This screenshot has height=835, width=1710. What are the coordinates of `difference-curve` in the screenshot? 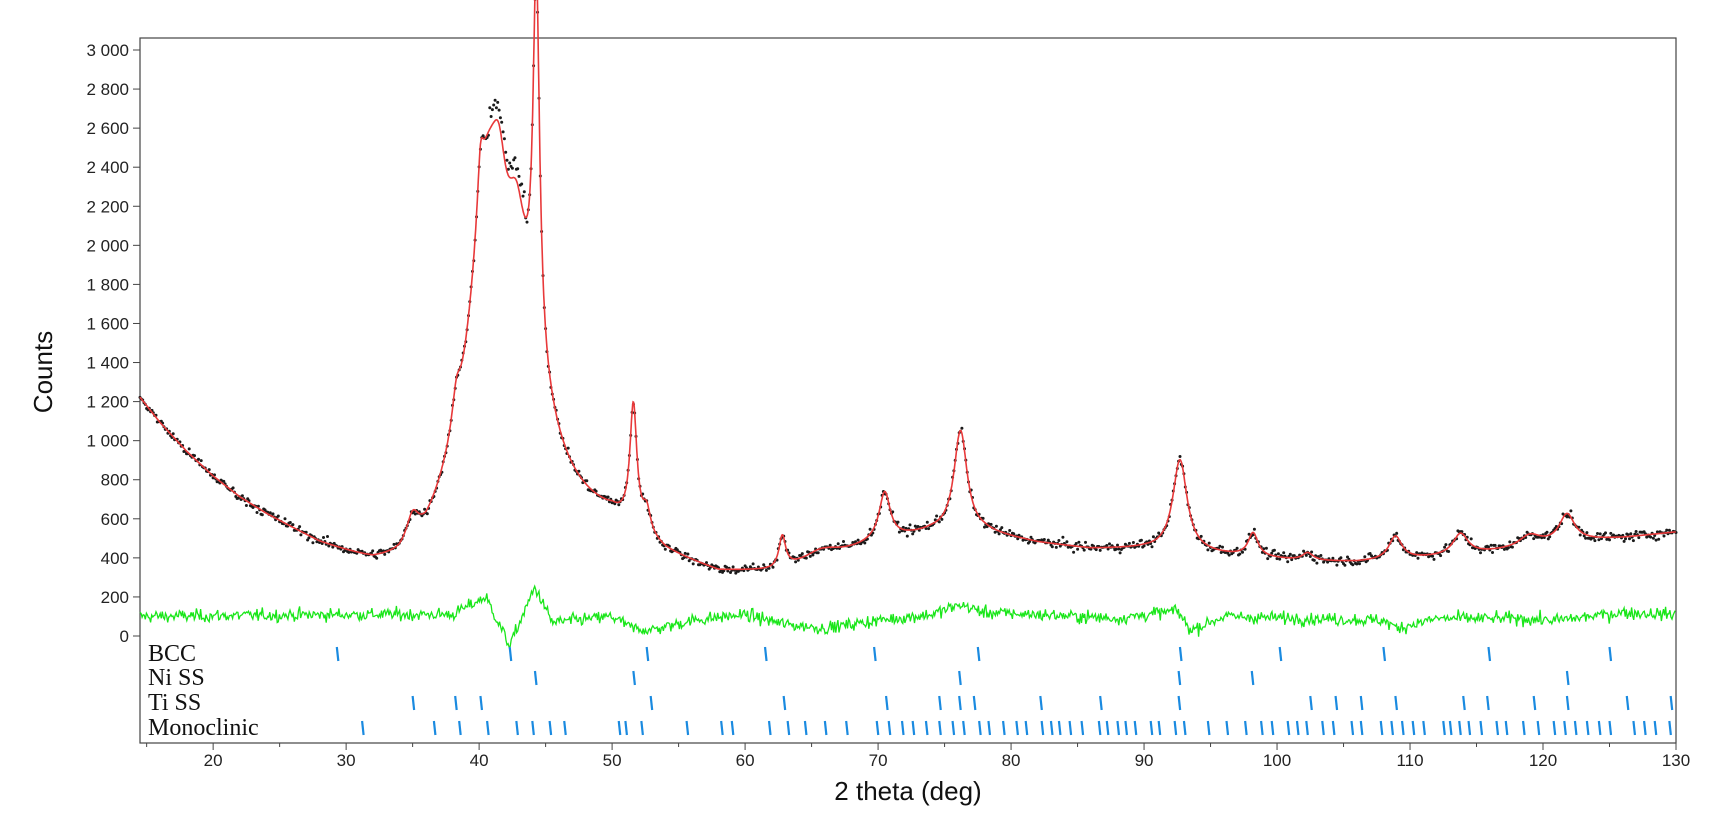 It's located at (907, 616).